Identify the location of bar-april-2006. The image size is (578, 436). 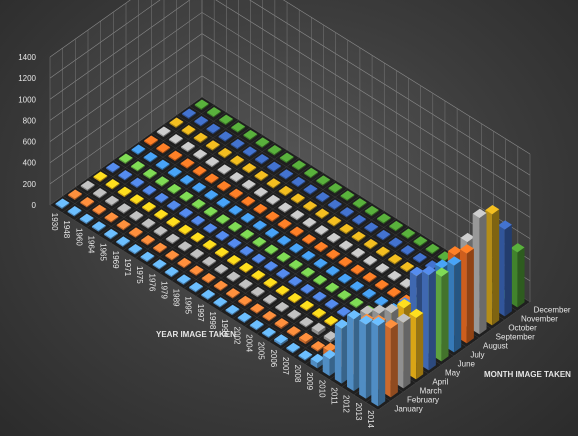
(319, 313).